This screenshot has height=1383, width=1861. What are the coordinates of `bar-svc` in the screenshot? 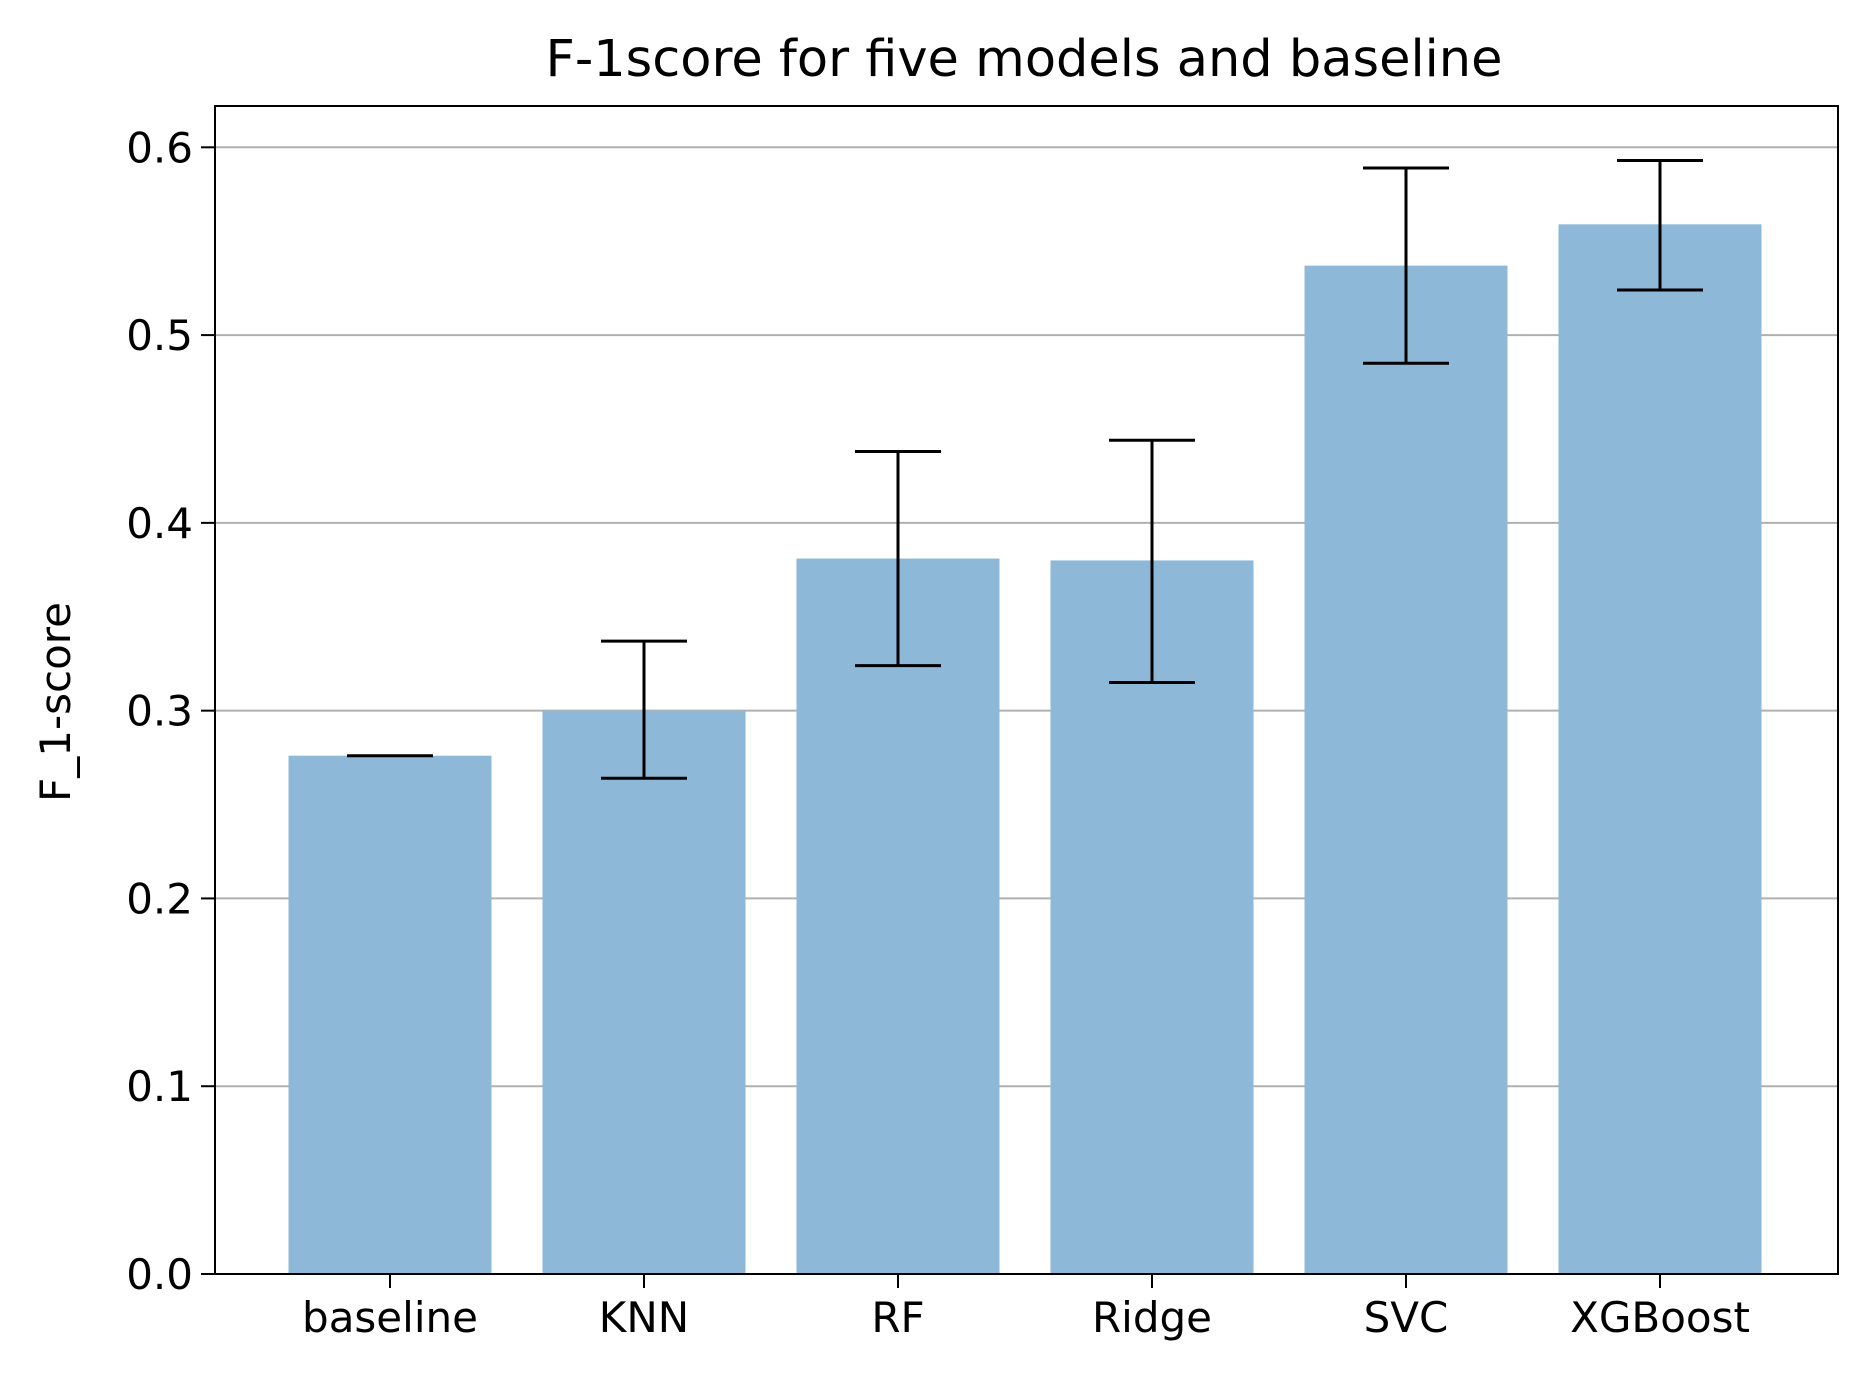 It's located at (1406, 769).